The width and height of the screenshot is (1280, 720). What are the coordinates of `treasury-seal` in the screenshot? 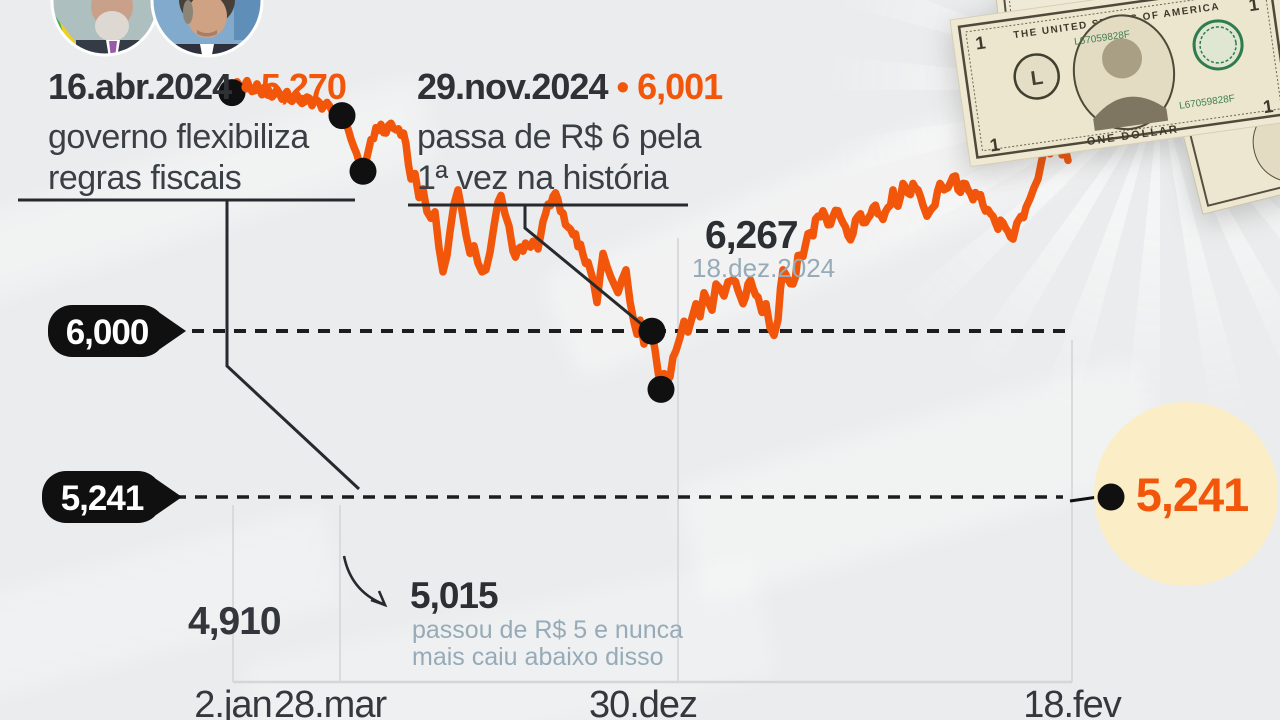 It's located at (1218, 45).